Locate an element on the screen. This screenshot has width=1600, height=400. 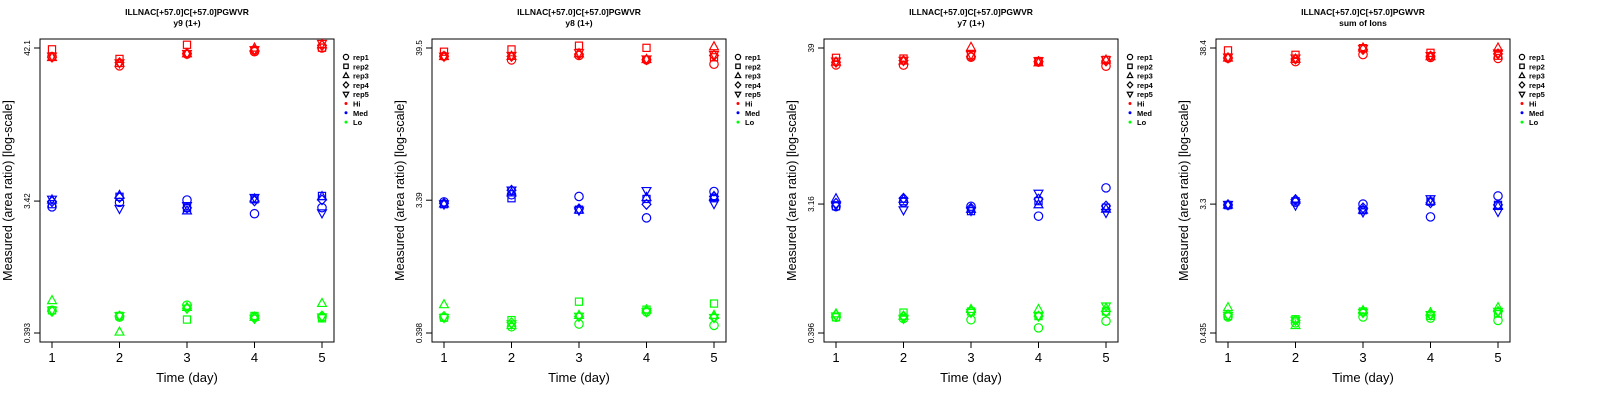
y-tick-label: 0.435 is located at coordinates (1203, 332).